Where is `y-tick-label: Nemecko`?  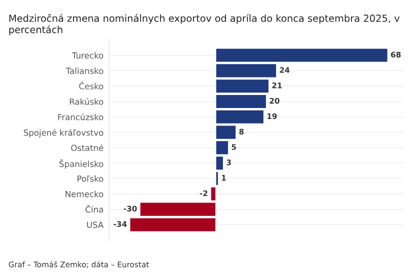 y-tick-label: Nemecko is located at coordinates (85, 194).